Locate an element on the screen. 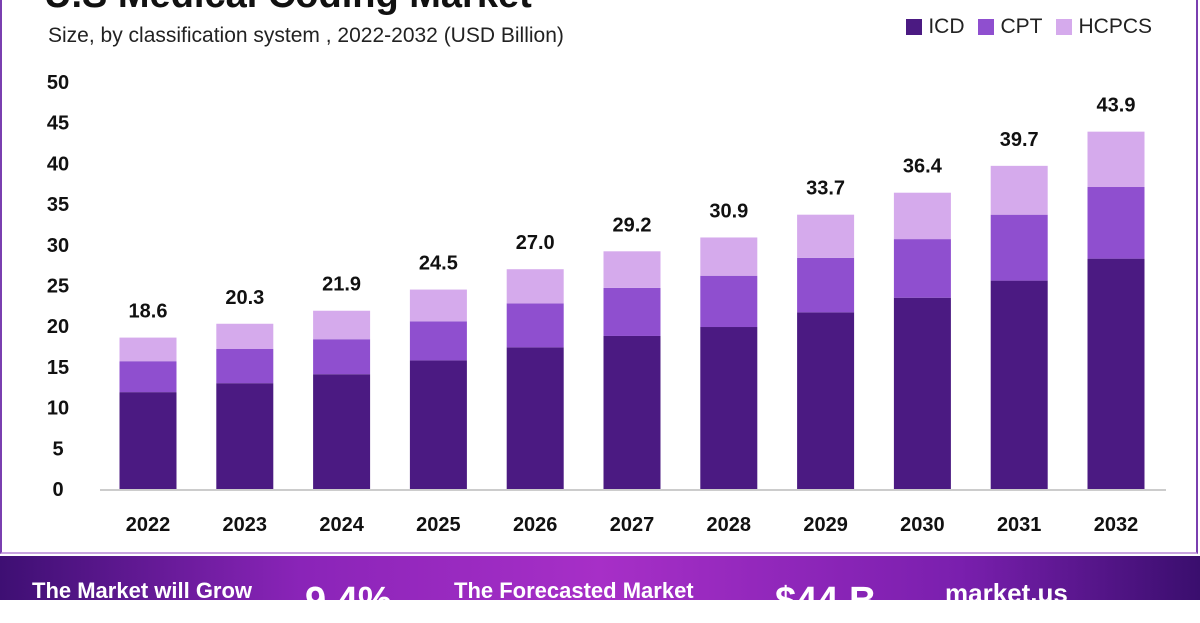  y-tick-label: 40 is located at coordinates (58, 164).